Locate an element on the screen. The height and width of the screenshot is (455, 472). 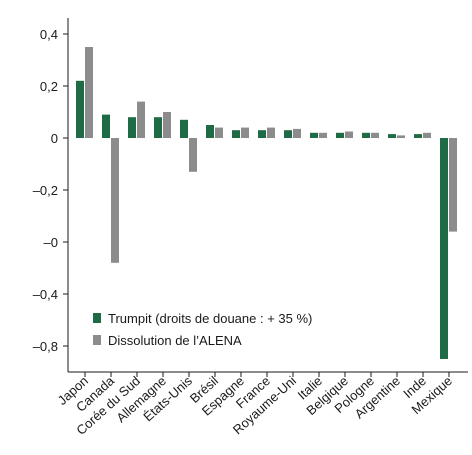
y-tick-label: 0,4 is located at coordinates (49, 34).